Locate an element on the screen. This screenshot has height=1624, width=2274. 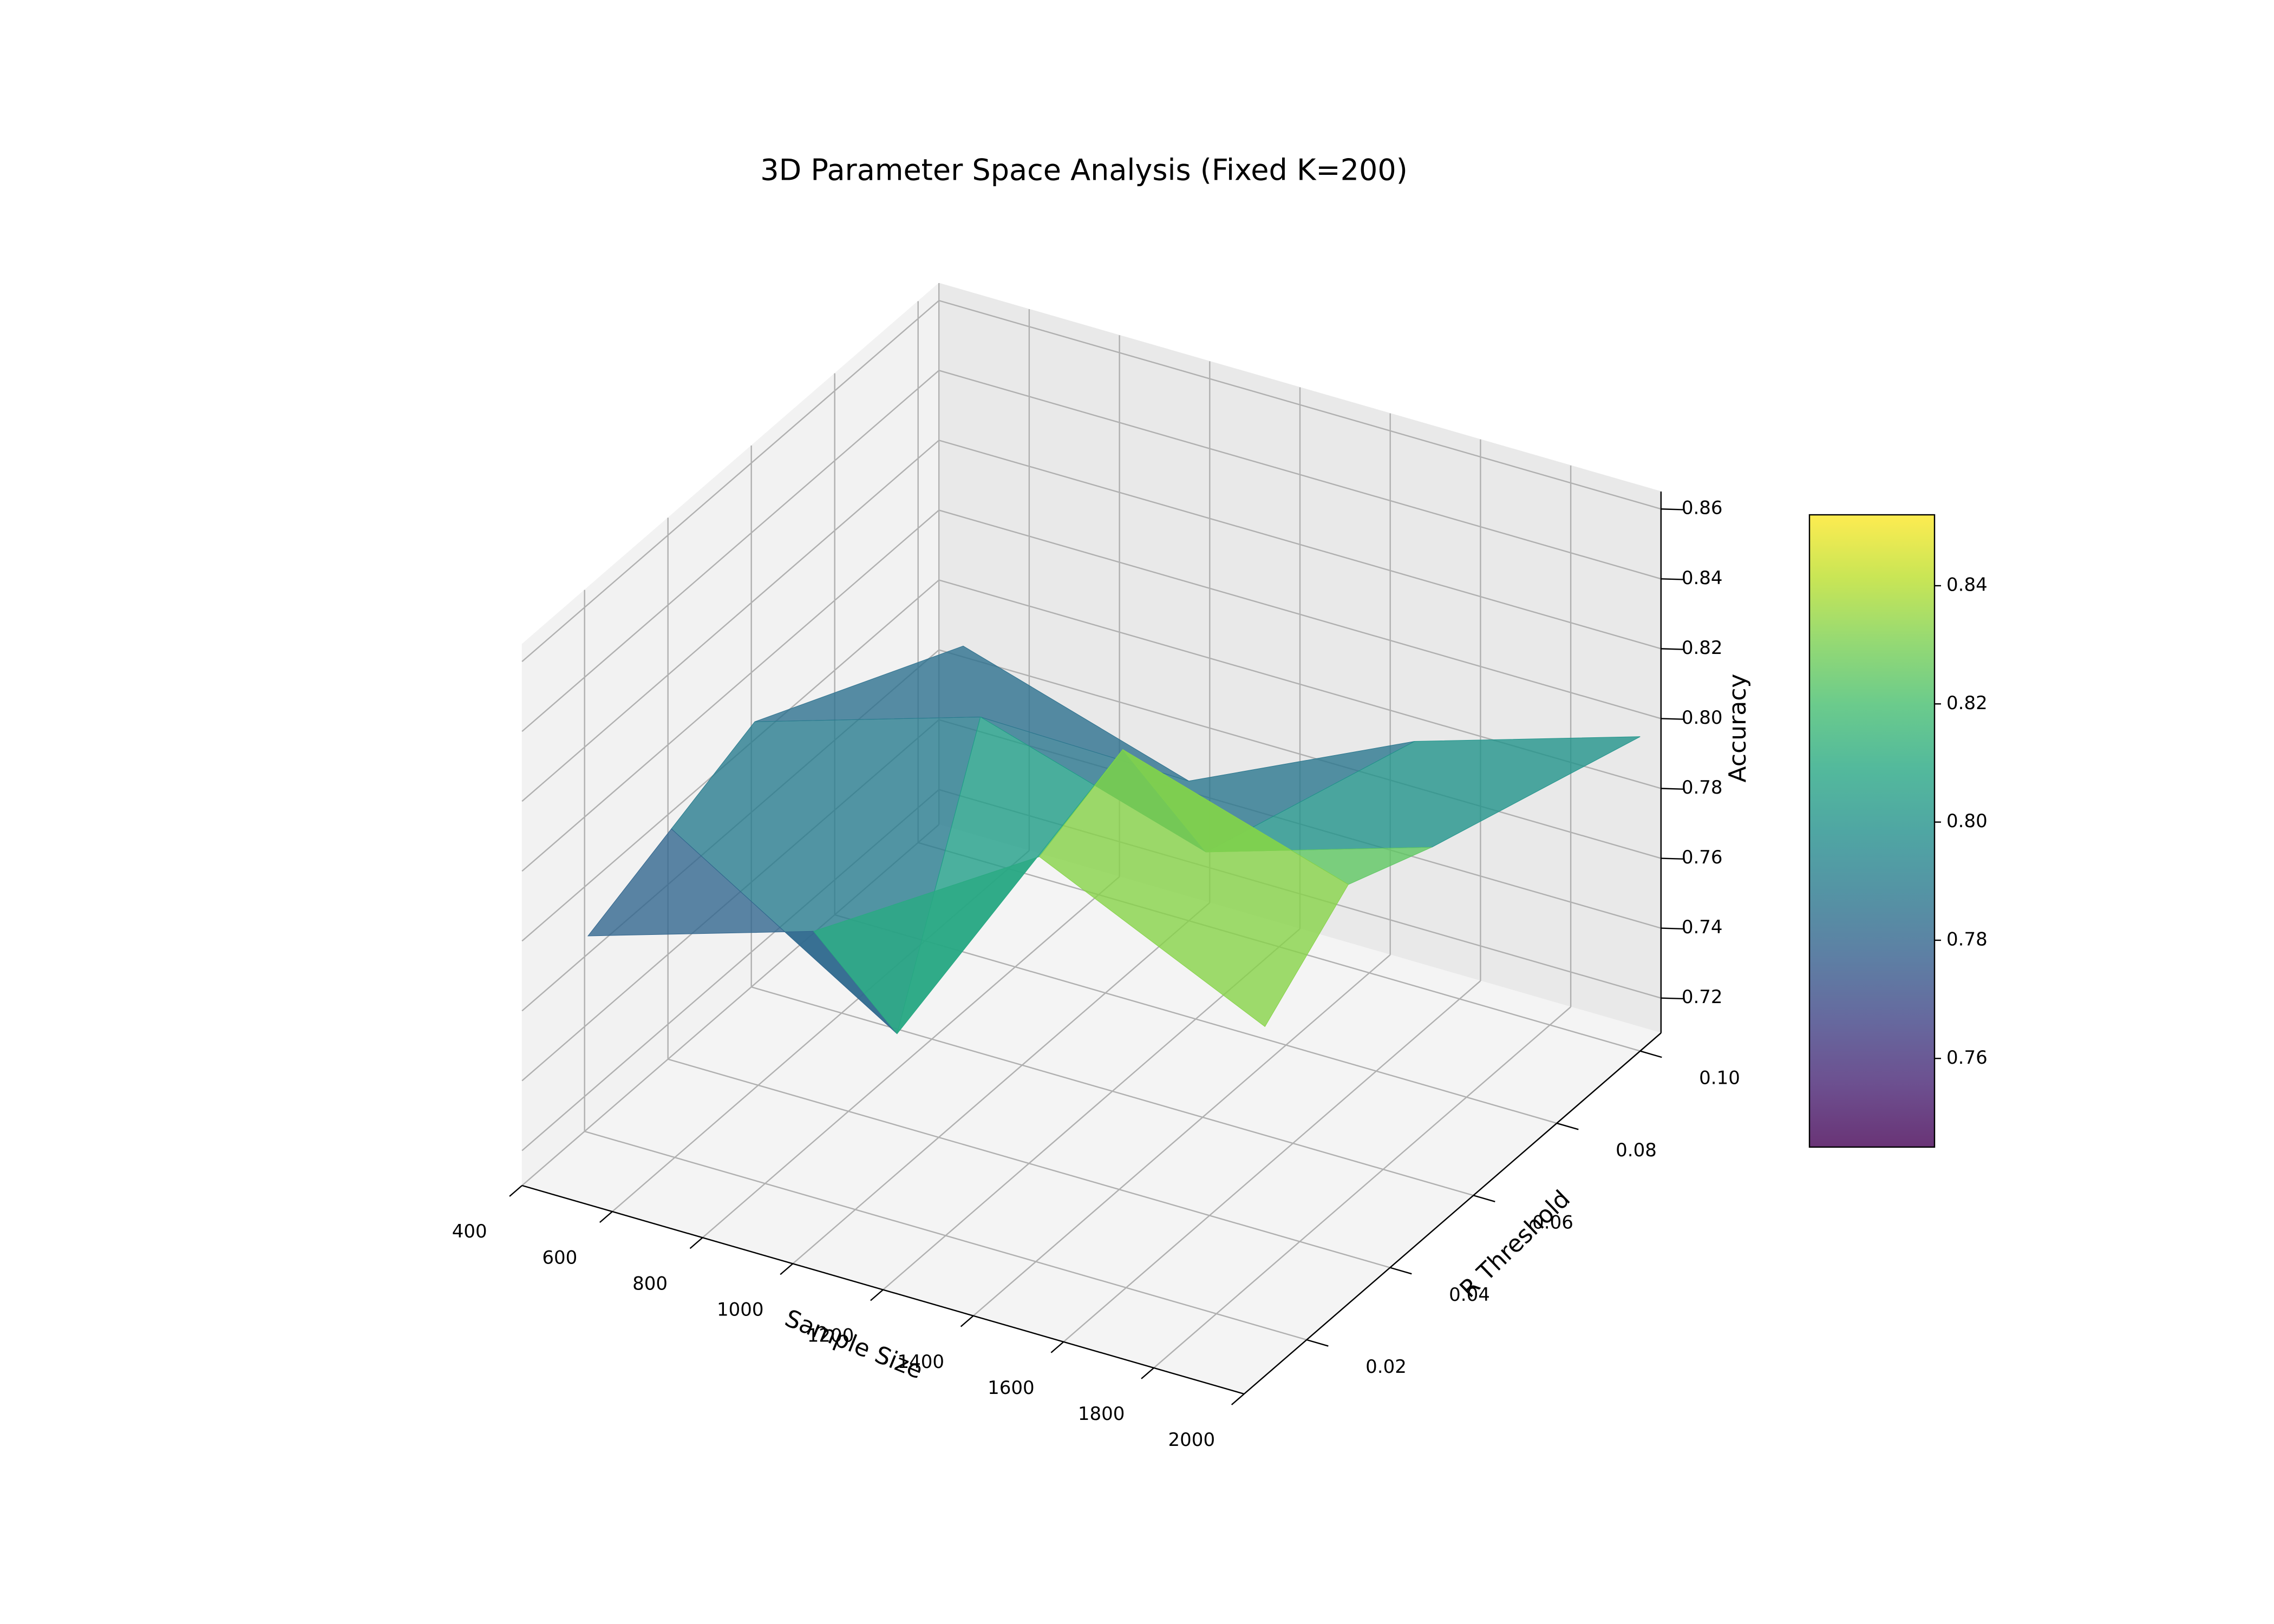
surface is located at coordinates (1114, 839).